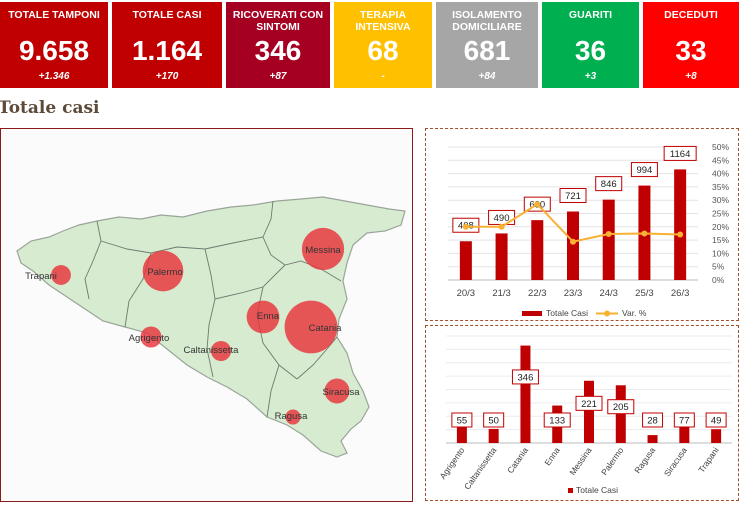 The image size is (739, 509). I want to click on y2-tick-label: 5%, so click(718, 267).